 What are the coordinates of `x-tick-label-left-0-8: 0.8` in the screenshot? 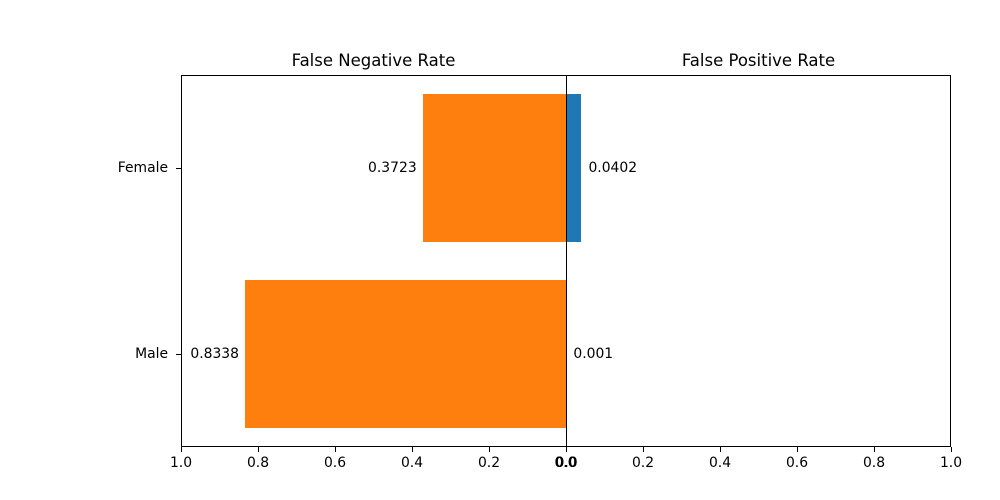 It's located at (258, 463).